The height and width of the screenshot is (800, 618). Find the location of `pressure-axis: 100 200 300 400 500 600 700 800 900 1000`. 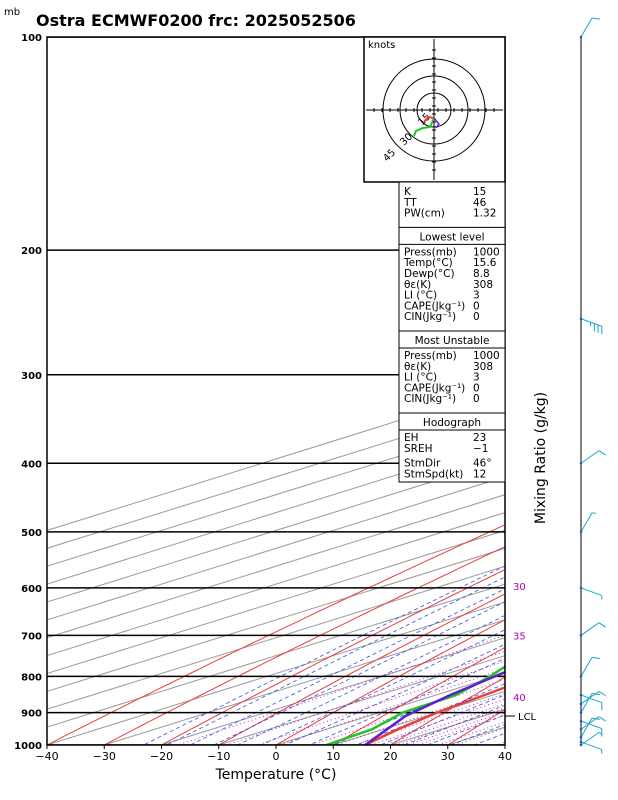

pressure-axis: 100 200 300 400 500 600 700 800 900 1000 is located at coordinates (28, 392).